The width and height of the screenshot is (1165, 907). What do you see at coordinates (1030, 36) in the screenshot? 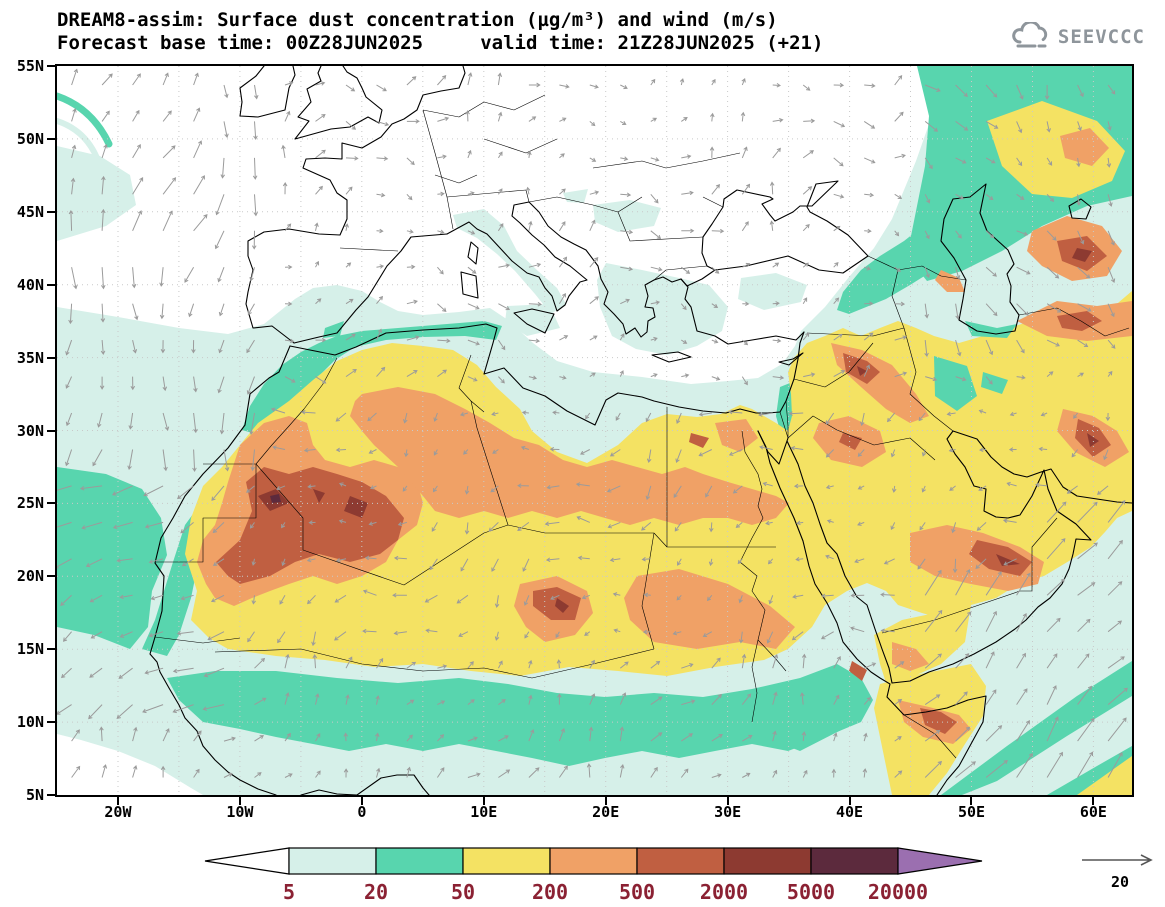
I see `cloud-icon` at bounding box center [1030, 36].